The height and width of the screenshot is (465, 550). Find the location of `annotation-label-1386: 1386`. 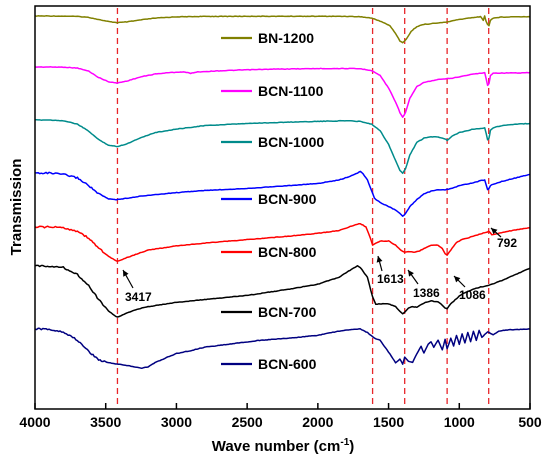

annotation-label-1386: 1386 is located at coordinates (426, 293).